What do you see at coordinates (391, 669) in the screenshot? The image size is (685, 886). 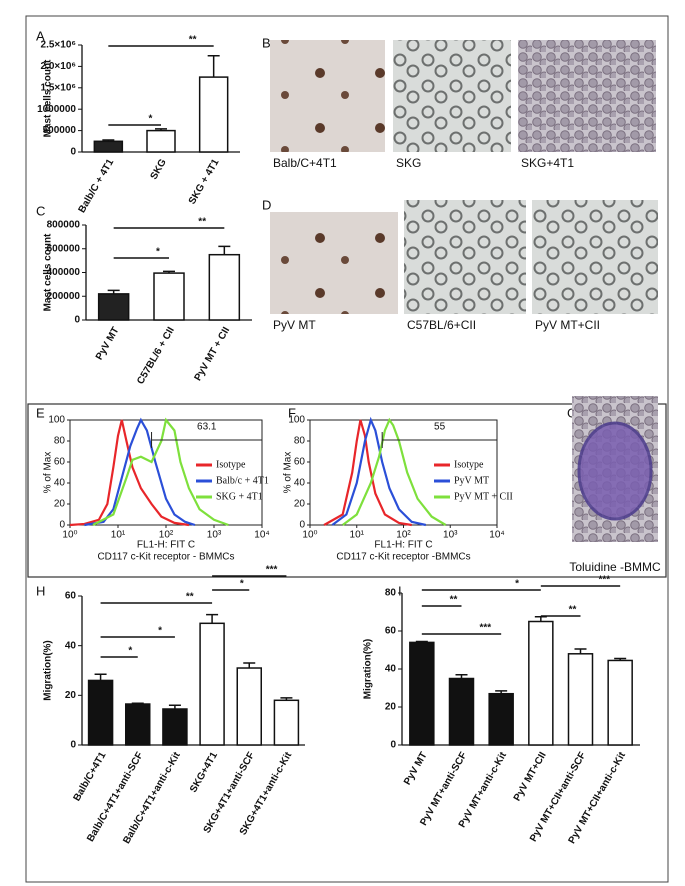 I see `y-tick-label: 40` at bounding box center [391, 669].